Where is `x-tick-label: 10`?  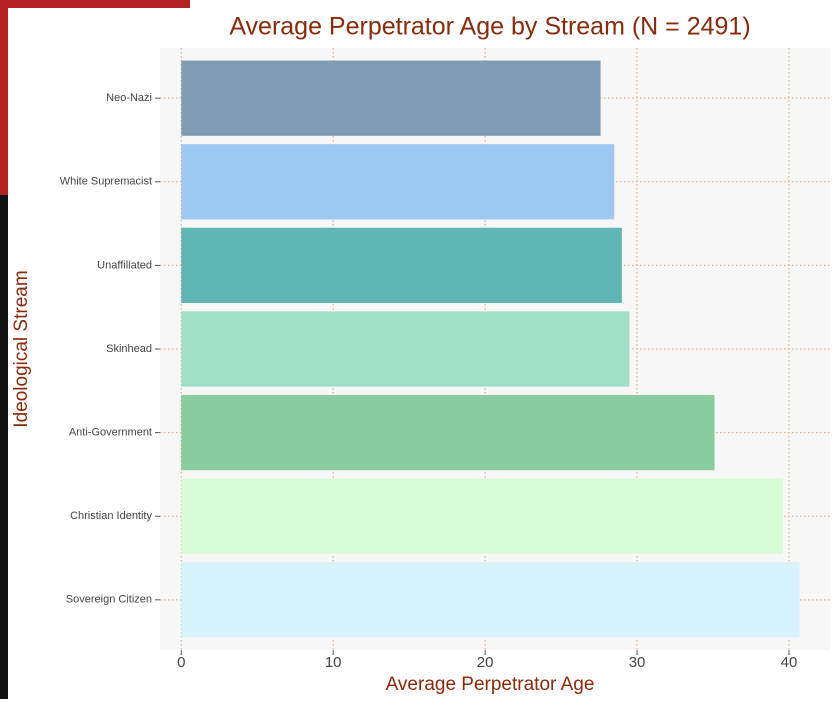 x-tick-label: 10 is located at coordinates (333, 662).